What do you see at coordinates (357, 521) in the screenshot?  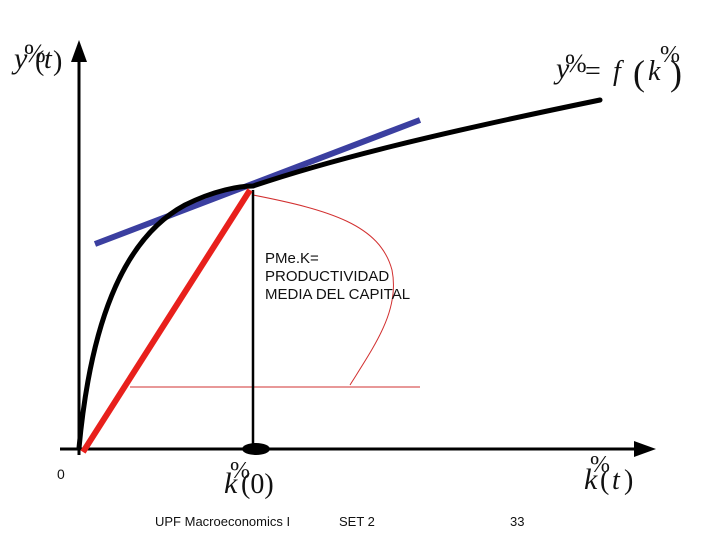 I see `footer-set: SET 2` at bounding box center [357, 521].